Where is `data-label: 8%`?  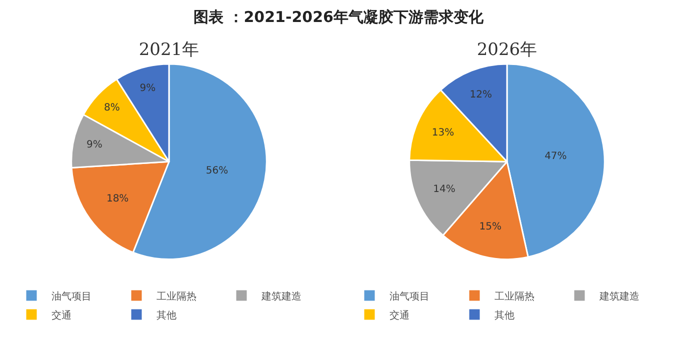
data-label: 8% is located at coordinates (112, 108).